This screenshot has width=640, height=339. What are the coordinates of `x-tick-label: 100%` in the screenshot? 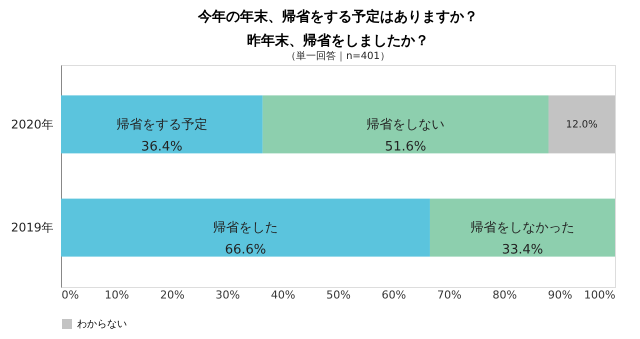 It's located at (600, 295).